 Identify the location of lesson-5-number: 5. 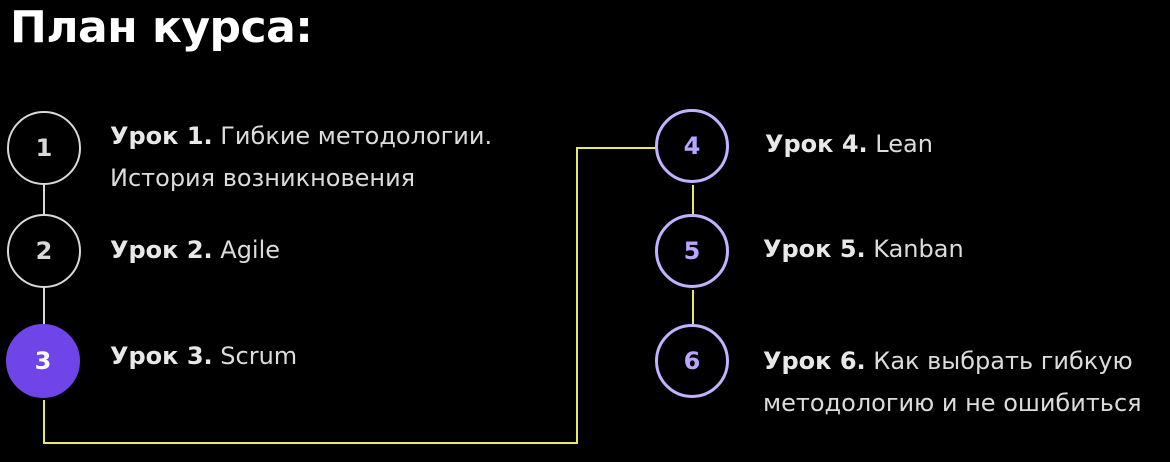
(692, 251).